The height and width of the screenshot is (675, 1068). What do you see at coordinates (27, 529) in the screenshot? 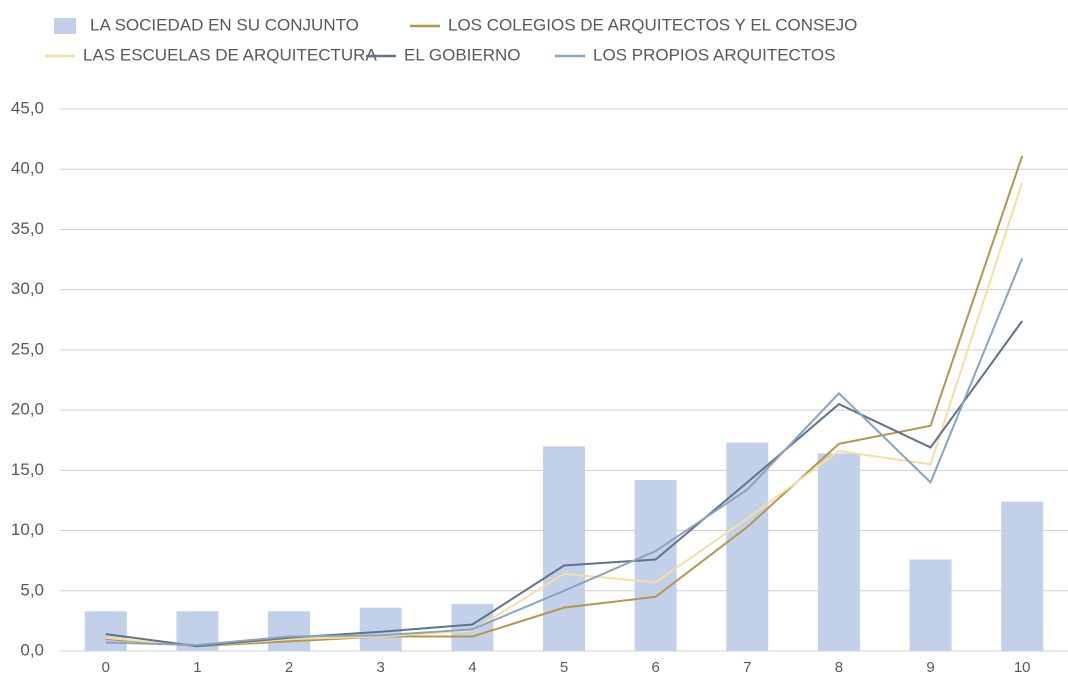
I see `y-tick-label: 10,0` at bounding box center [27, 529].